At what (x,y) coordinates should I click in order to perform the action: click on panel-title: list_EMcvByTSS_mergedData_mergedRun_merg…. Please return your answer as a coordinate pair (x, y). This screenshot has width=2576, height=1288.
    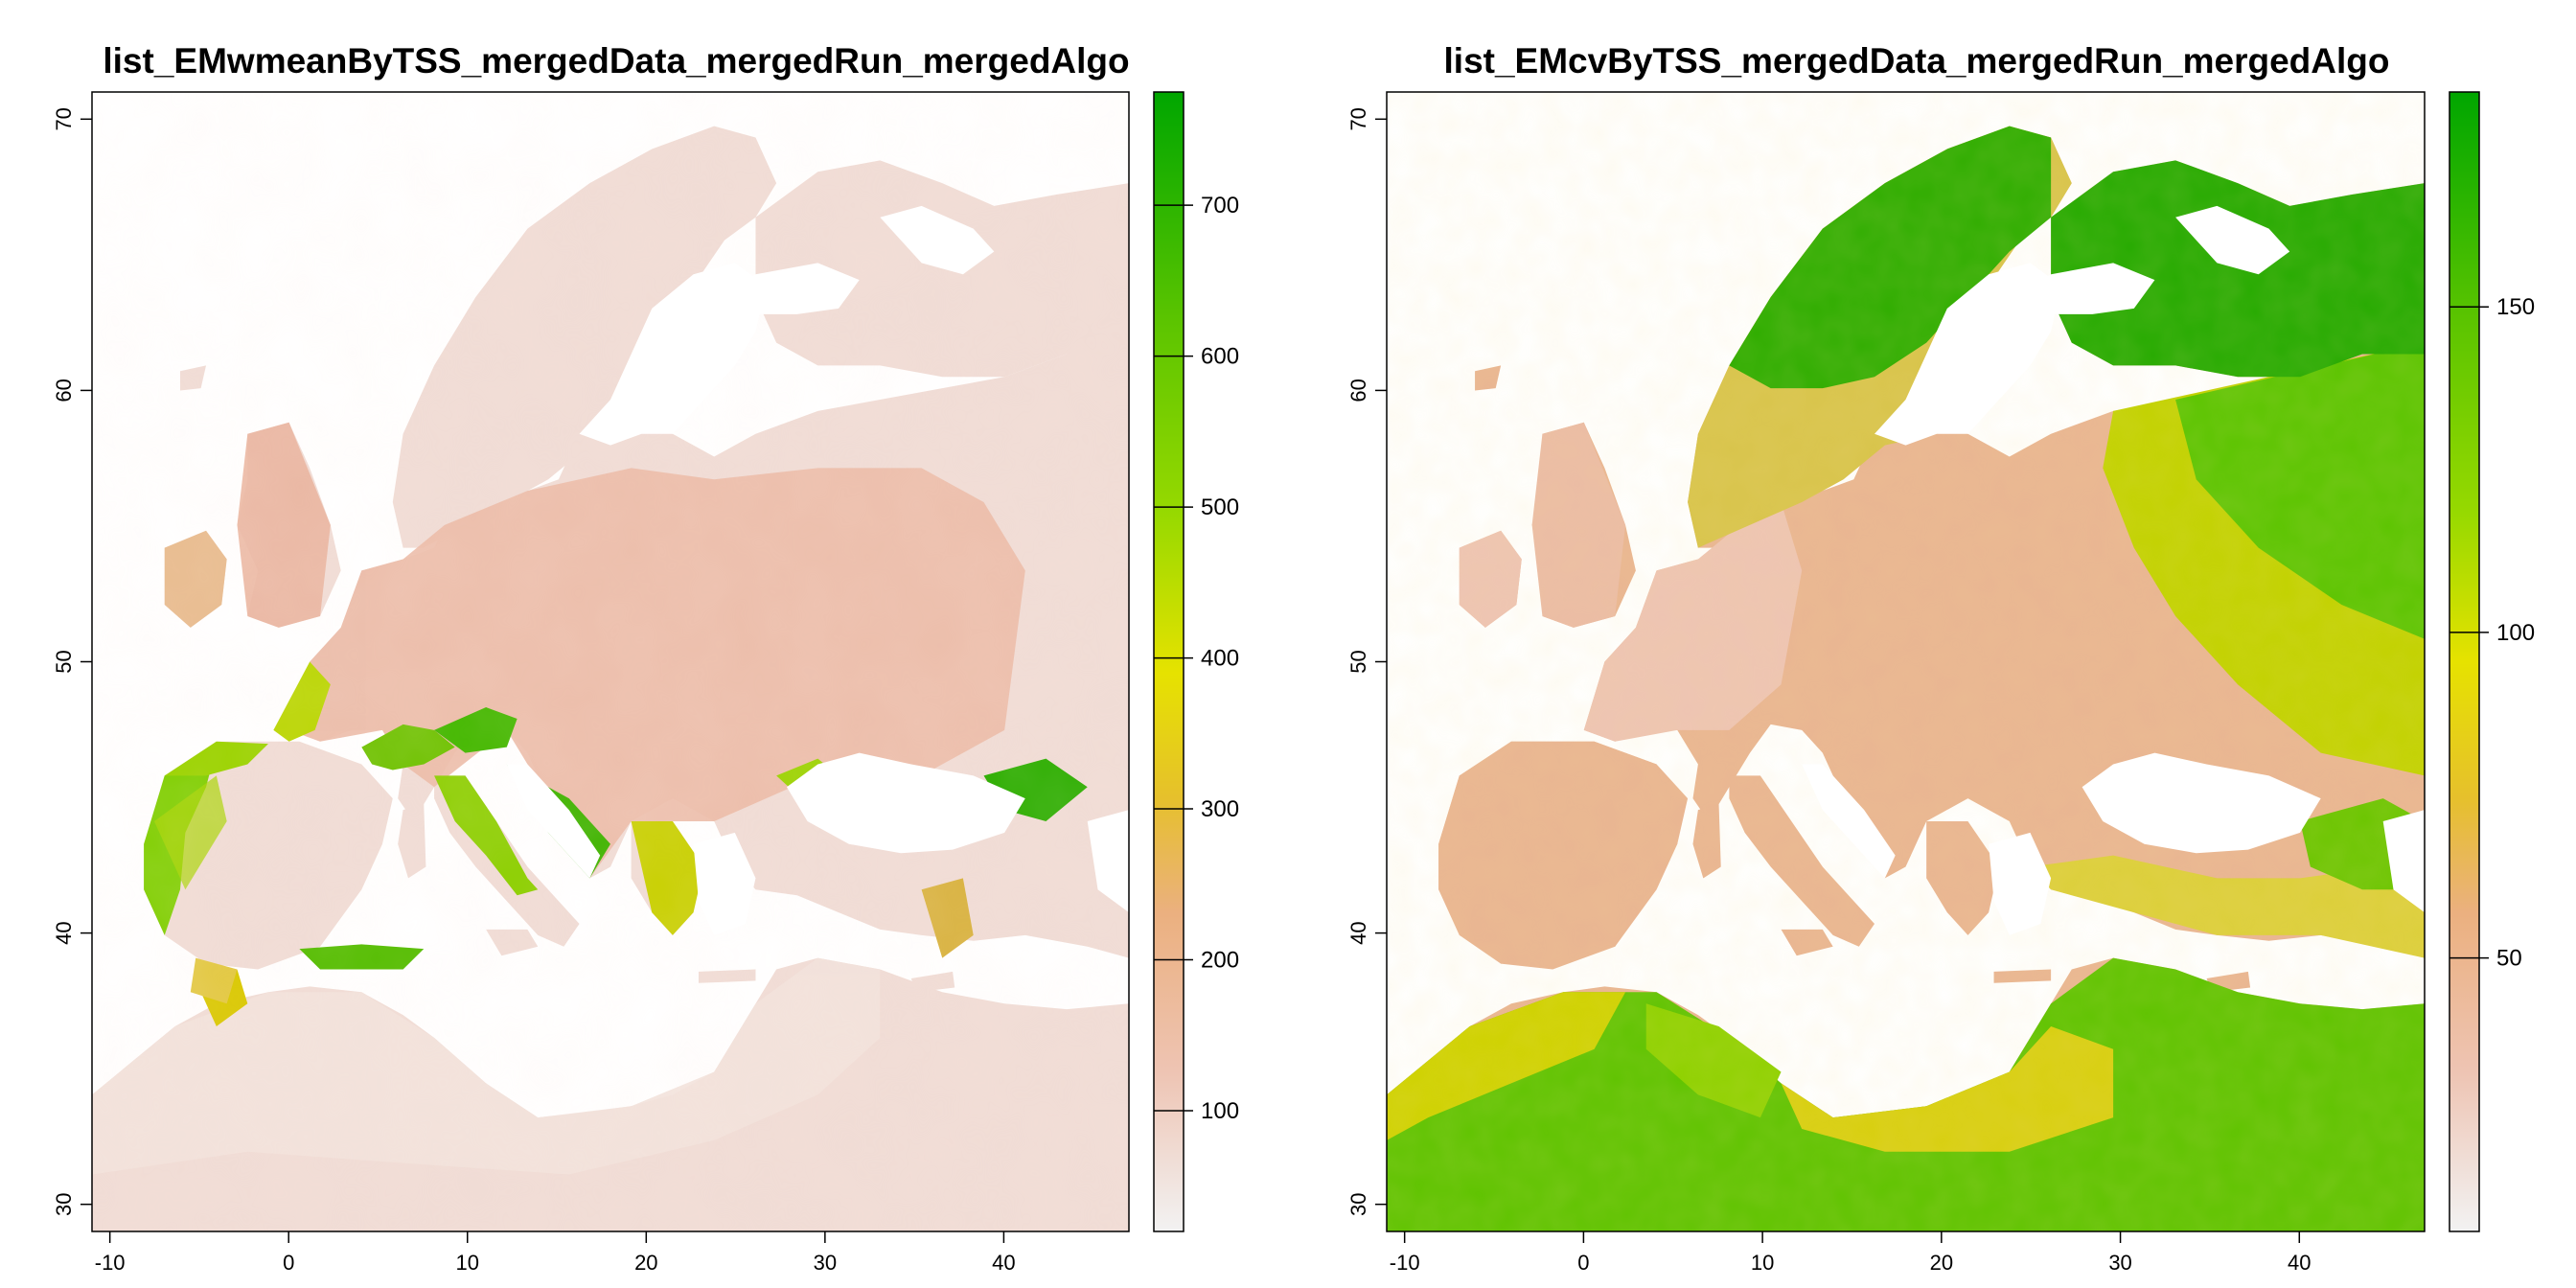
    Looking at the image, I should click on (1917, 60).